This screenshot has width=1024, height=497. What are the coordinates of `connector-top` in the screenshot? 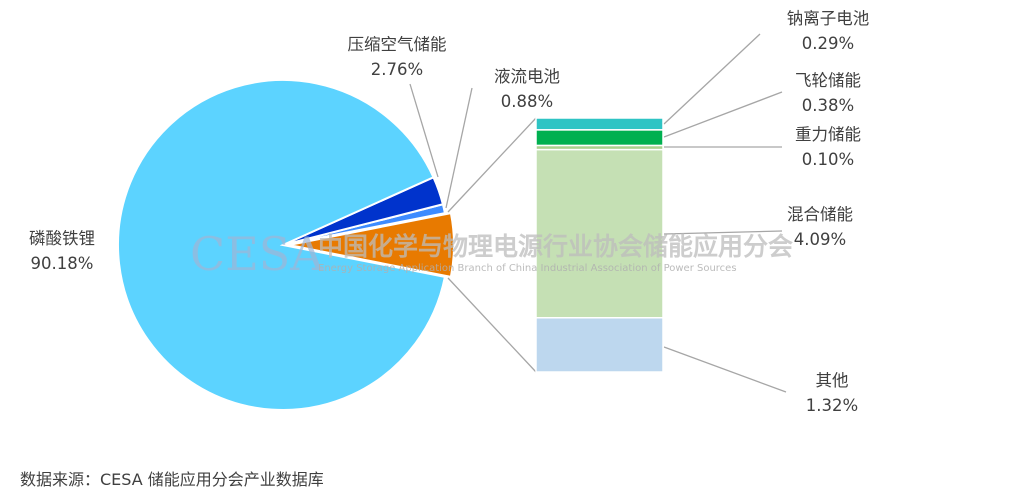 It's located at (492, 165).